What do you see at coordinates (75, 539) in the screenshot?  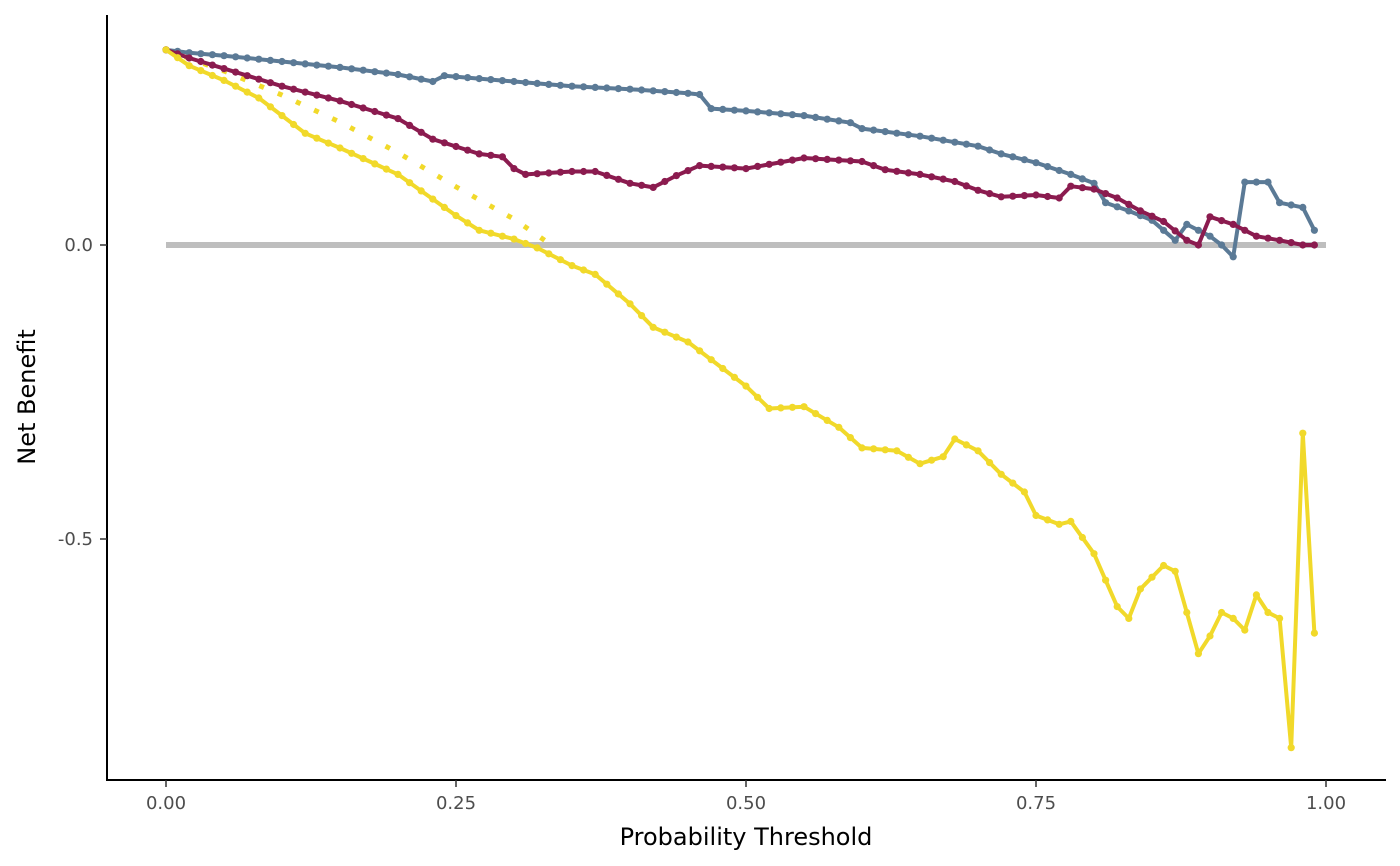 I see `y-tick-label: -0.5` at bounding box center [75, 539].